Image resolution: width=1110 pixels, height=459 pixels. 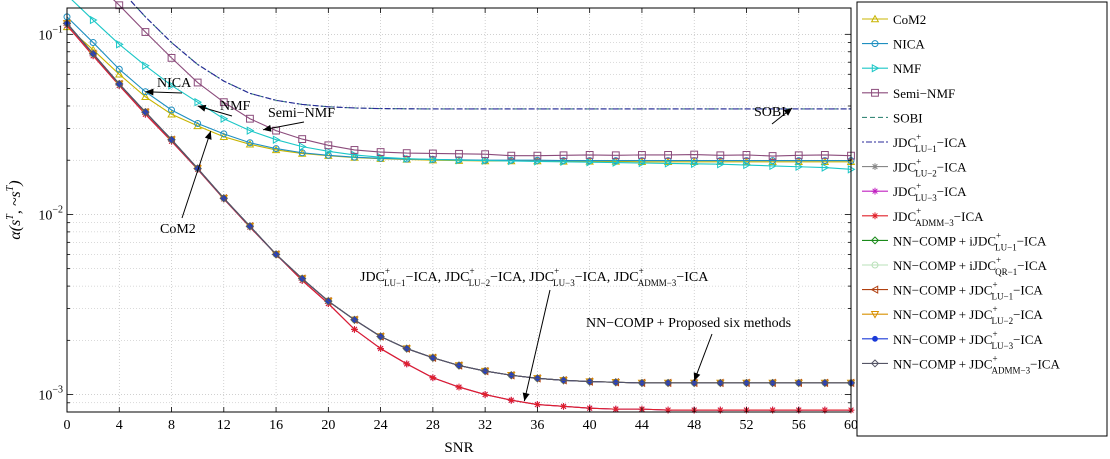 I want to click on legend-item-com2: CoM2, so click(x=894, y=19).